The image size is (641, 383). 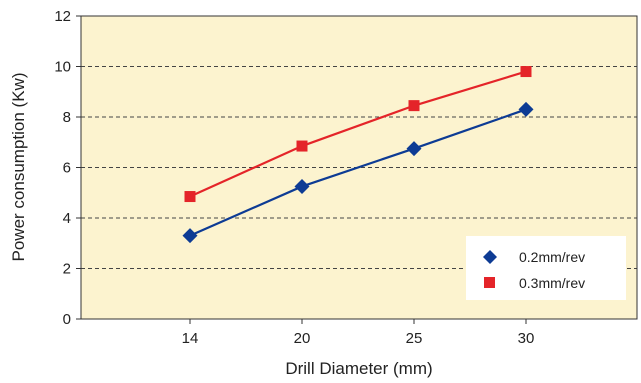 I want to click on y-tick-label: 0, so click(x=67, y=319).